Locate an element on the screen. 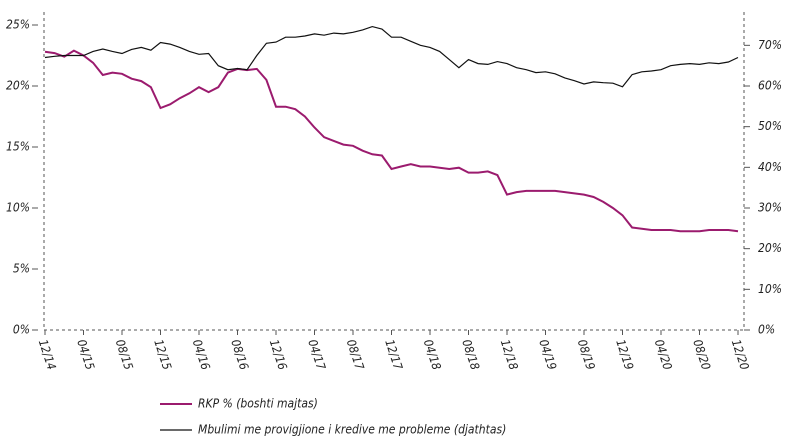  y2-tick-label: 20% is located at coordinates (770, 248).